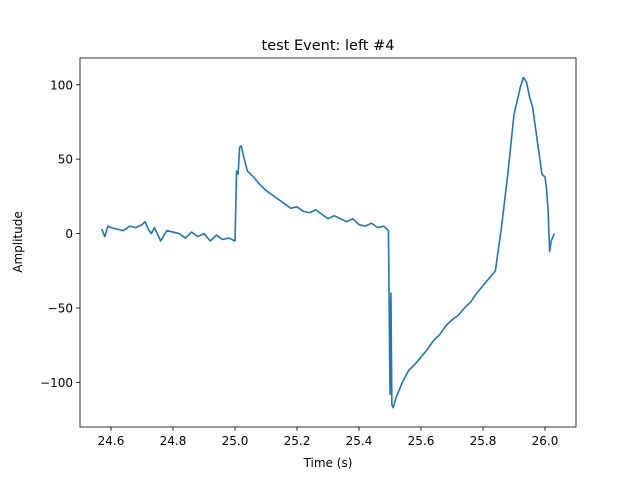 This screenshot has width=640, height=480. Describe the element at coordinates (60, 234) in the screenshot. I see `y-axis: −100 −50 0 50 100` at that location.